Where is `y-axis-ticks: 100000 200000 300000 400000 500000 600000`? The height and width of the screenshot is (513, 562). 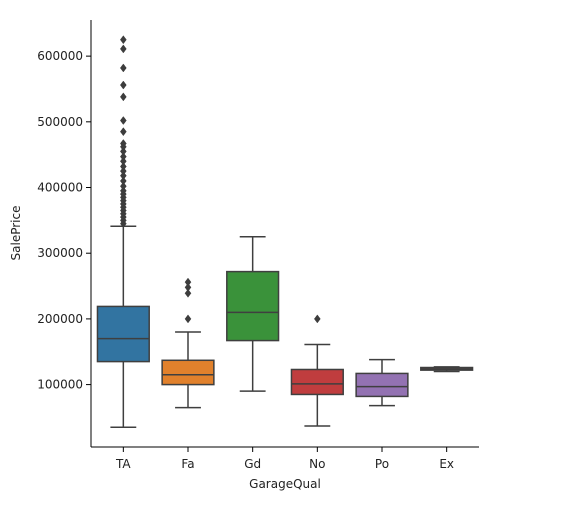
y-axis-ticks: 100000 200000 300000 400000 500000 600000 is located at coordinates (64, 220).